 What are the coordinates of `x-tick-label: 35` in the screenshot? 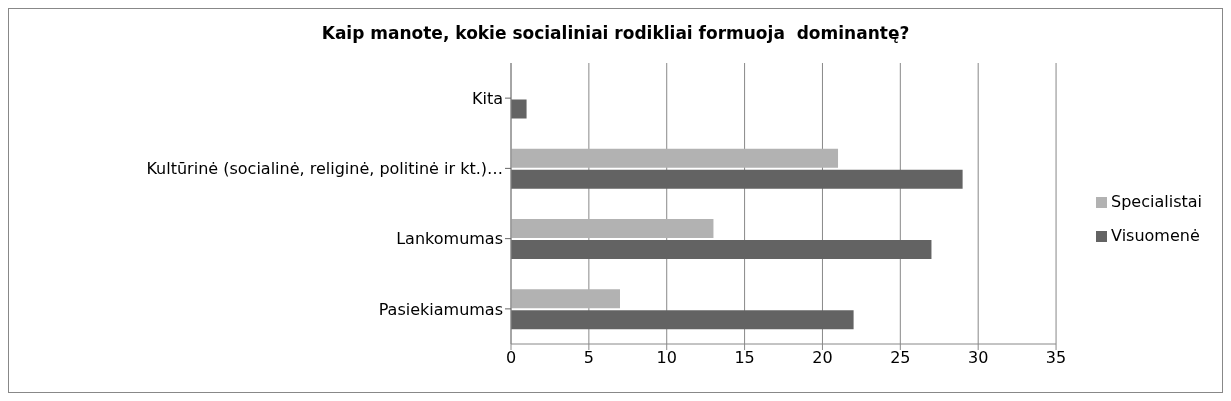 It's located at (1056, 358).